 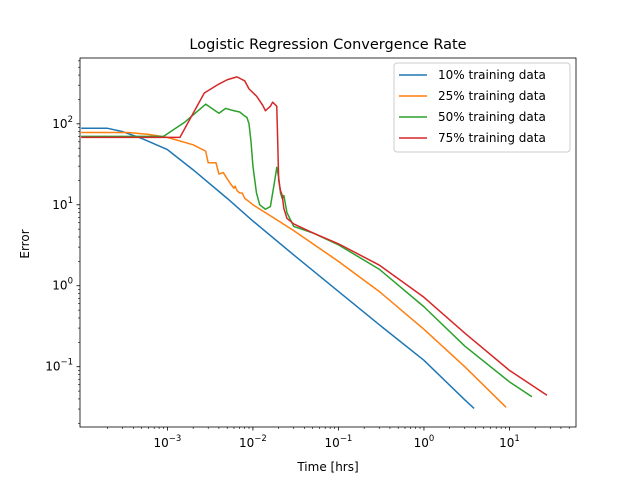 What do you see at coordinates (62, 123) in the screenshot?
I see `y-tick-label: 10²` at bounding box center [62, 123].